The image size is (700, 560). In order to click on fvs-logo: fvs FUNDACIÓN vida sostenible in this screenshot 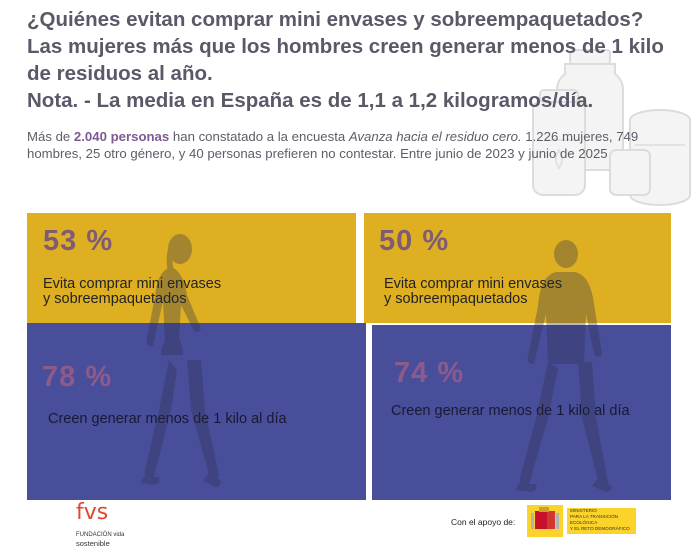, I will do `click(102, 525)`.